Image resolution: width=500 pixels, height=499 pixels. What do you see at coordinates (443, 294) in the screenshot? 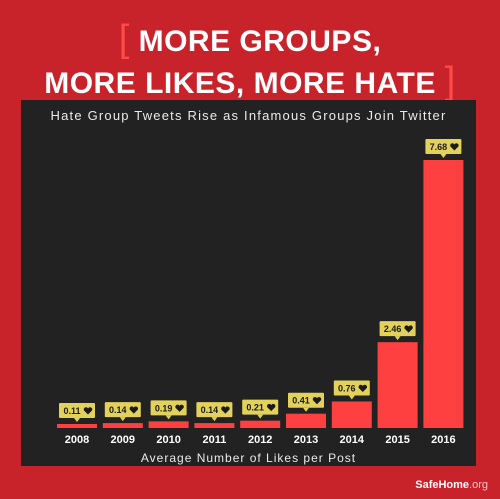
I see `bar-2016` at bounding box center [443, 294].